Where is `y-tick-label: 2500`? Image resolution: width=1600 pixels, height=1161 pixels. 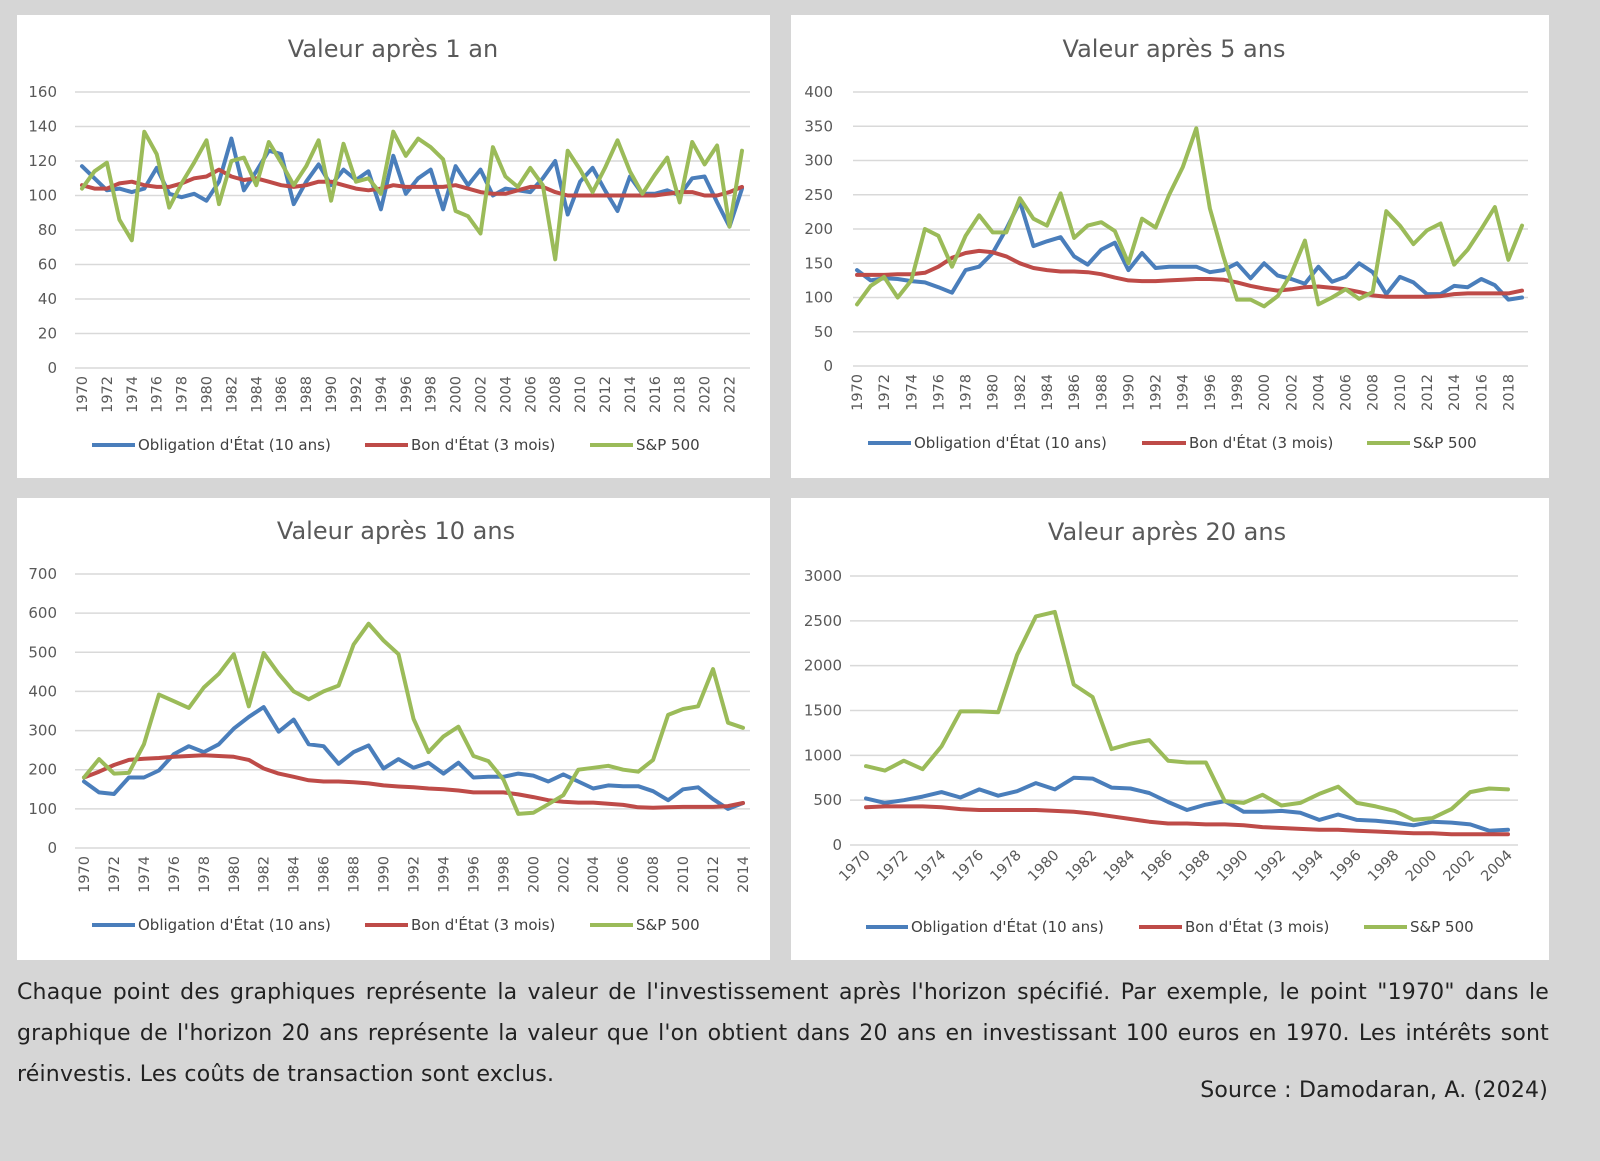 y-tick-label: 2500 is located at coordinates (823, 621).